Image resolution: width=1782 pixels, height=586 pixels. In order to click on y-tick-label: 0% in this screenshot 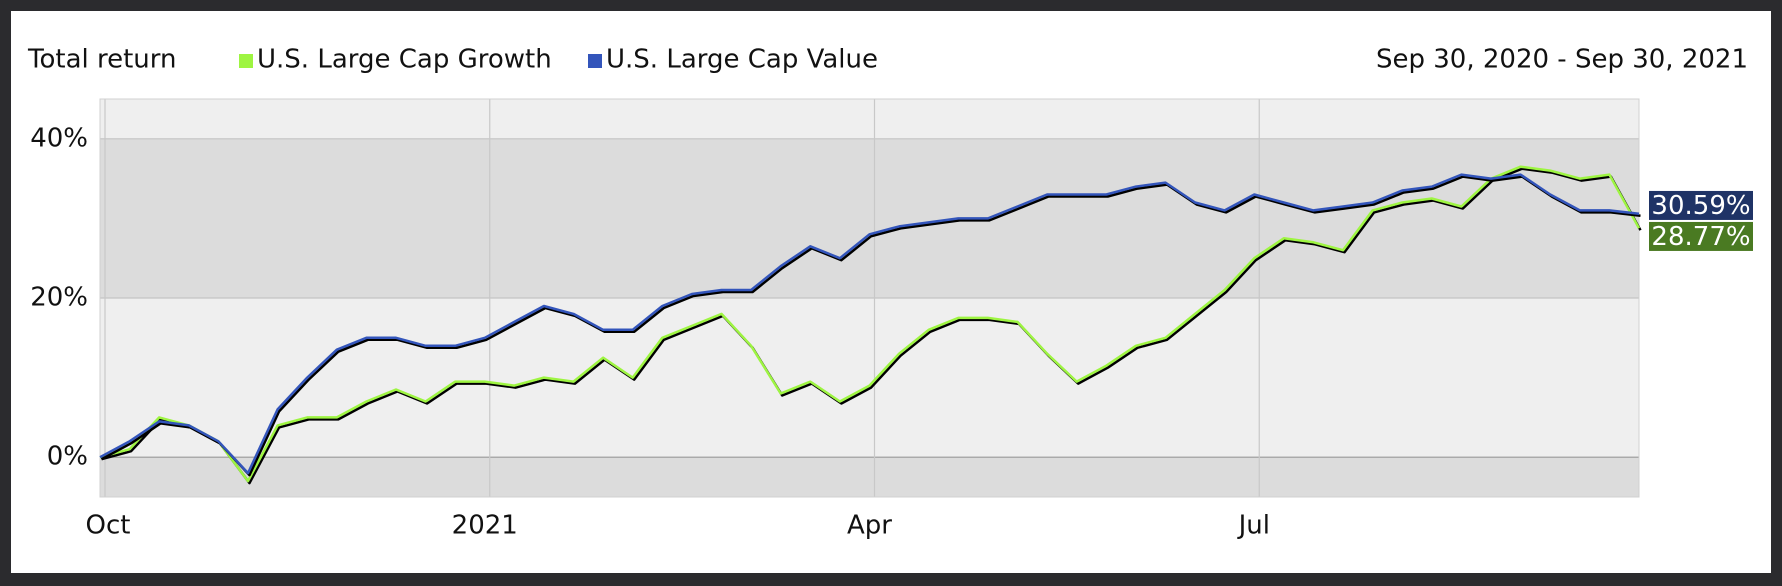, I will do `click(67, 457)`.